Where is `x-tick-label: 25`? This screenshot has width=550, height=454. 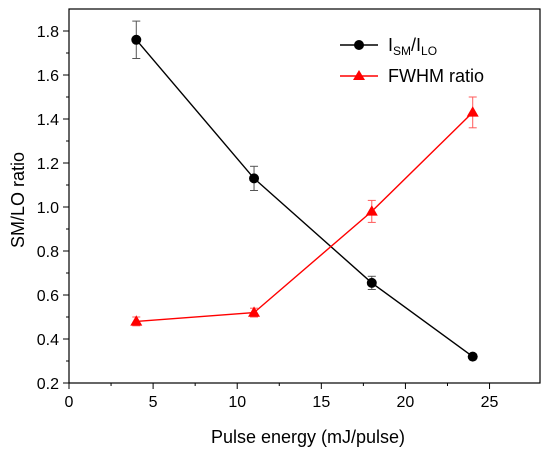
x-tick-label: 25 is located at coordinates (490, 402).